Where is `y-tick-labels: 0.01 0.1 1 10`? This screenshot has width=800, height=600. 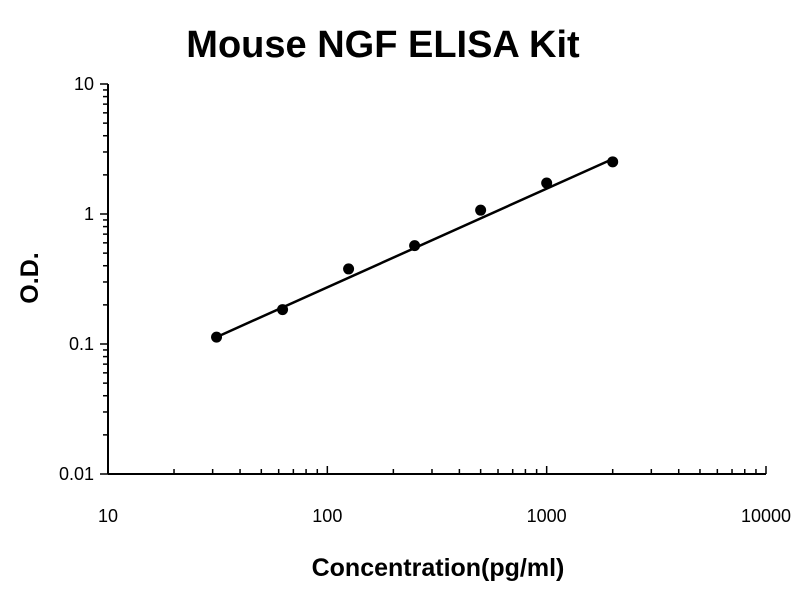 y-tick-labels: 0.01 0.1 1 10 is located at coordinates (76, 279).